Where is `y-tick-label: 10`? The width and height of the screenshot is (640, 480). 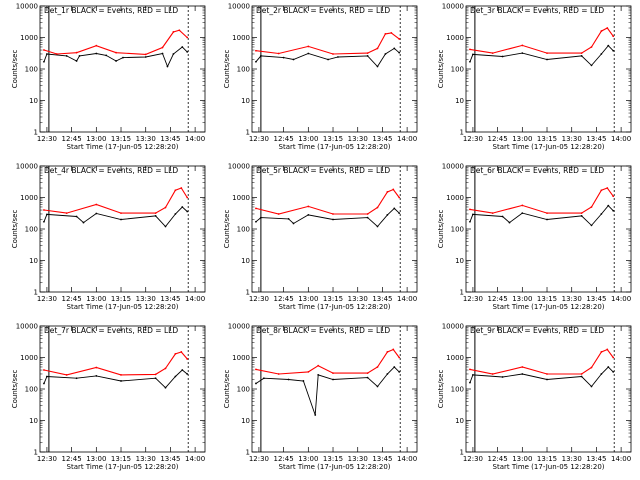 y-tick-label: 10 is located at coordinates (33, 101).